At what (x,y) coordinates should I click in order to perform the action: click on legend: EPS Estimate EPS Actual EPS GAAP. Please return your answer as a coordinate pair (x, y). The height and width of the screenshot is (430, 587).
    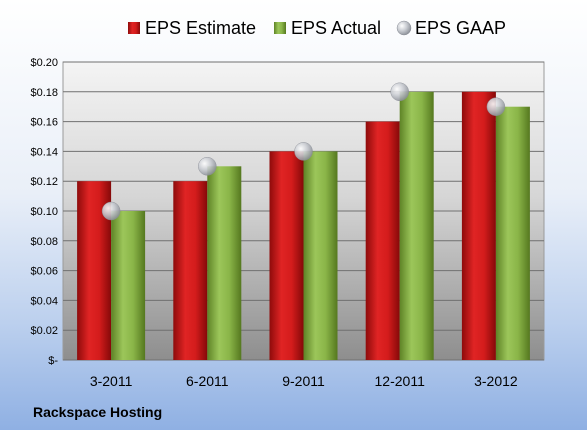
    Looking at the image, I should click on (317, 28).